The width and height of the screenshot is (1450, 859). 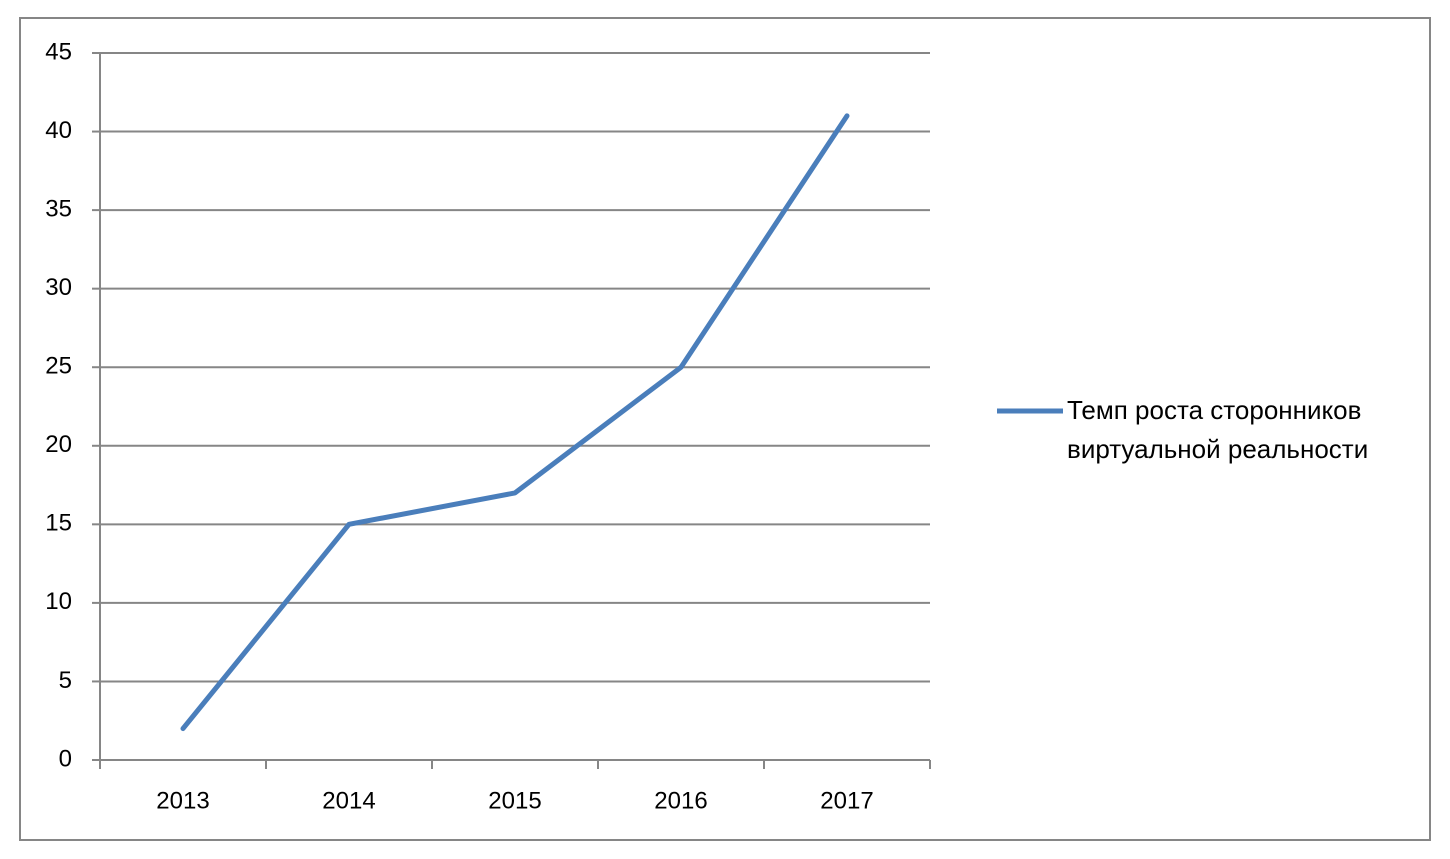 I want to click on y-tick-label: 10, so click(x=58, y=601).